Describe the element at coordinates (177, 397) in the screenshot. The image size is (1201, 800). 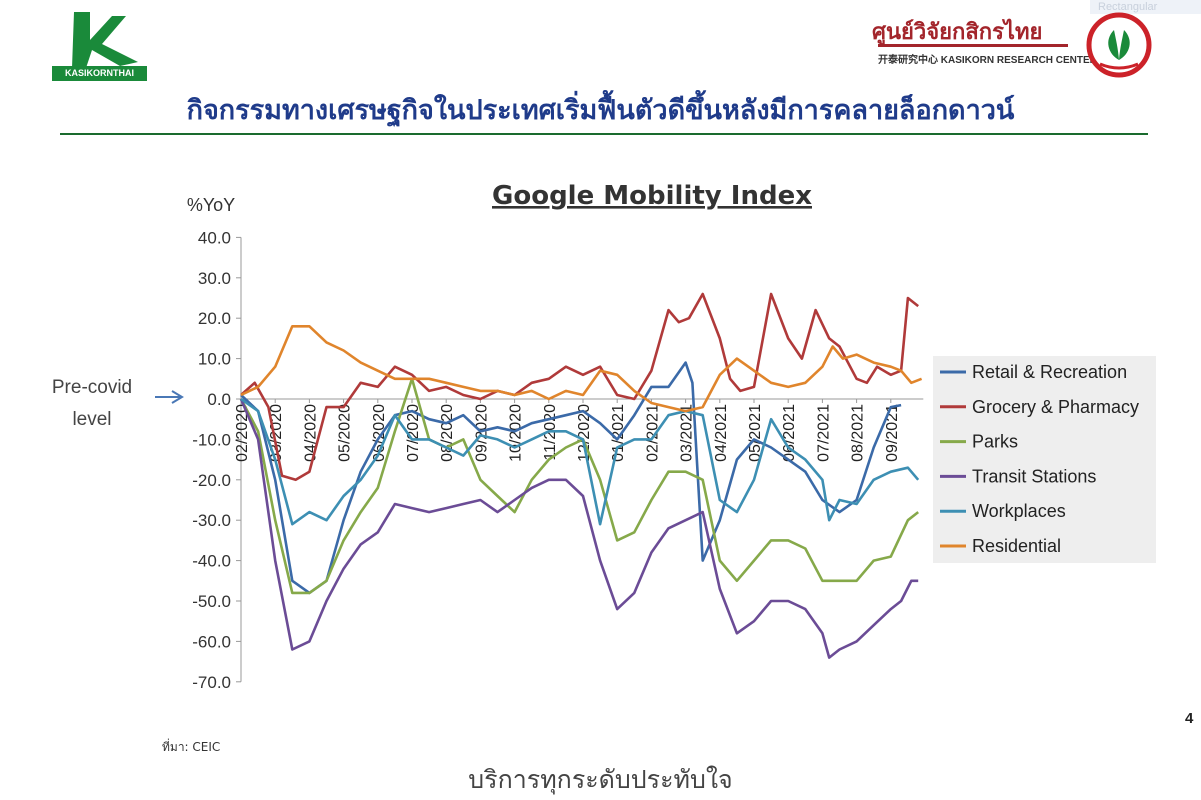
I see `right-arrow-icon` at that location.